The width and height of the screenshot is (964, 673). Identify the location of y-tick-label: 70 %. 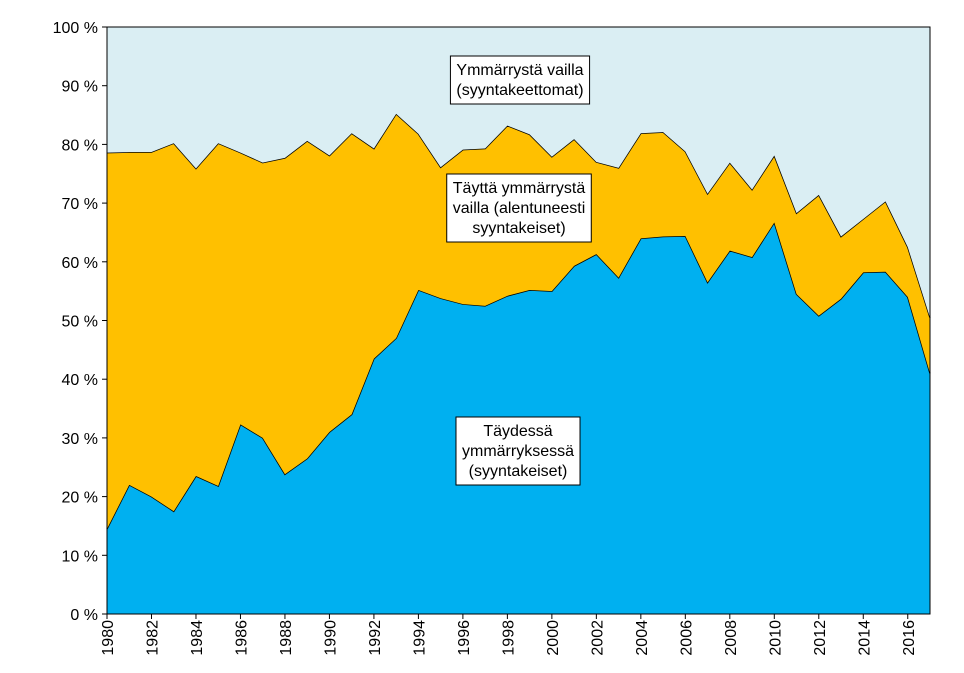
(80, 204).